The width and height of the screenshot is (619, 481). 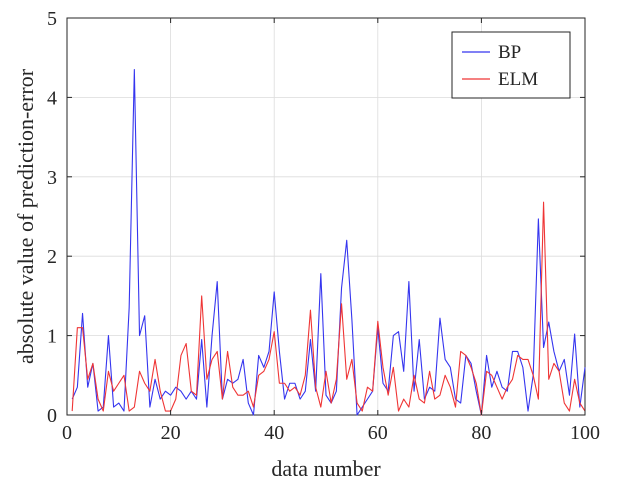 What do you see at coordinates (509, 52) in the screenshot?
I see `legend-label-bp: BP` at bounding box center [509, 52].